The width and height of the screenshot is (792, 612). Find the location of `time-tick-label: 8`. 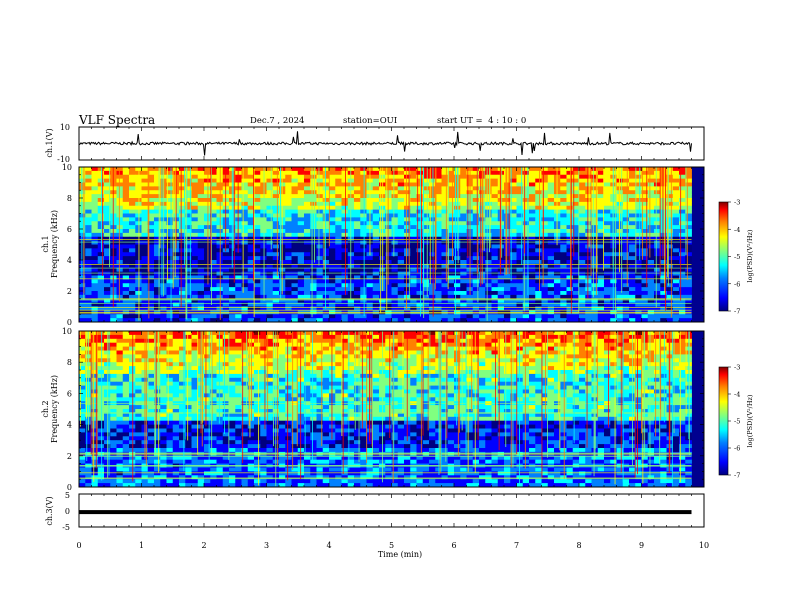

time-tick-label: 8 is located at coordinates (578, 545).